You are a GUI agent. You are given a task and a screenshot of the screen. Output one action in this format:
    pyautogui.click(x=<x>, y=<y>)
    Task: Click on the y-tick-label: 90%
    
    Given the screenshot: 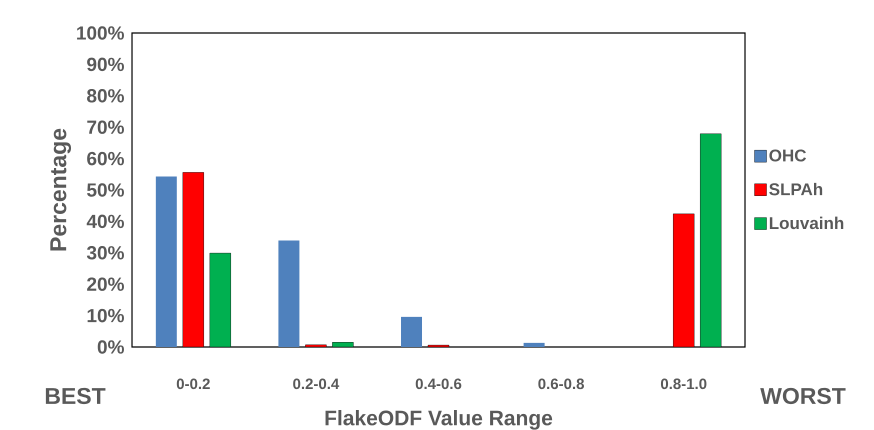 What is the action you would take?
    pyautogui.click(x=105, y=65)
    